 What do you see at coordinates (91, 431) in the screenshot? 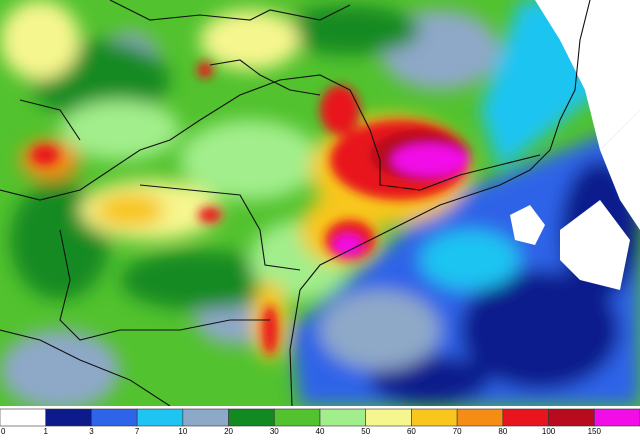
I see `legend-level-label: 3` at bounding box center [91, 431].